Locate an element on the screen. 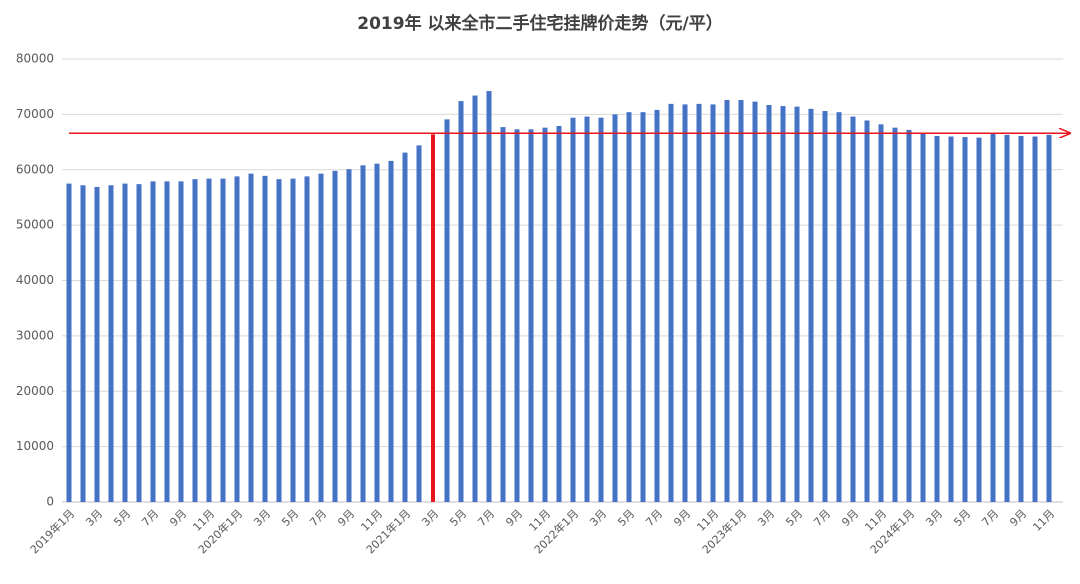 This screenshot has width=1080, height=584. y-tick-label: 80000 is located at coordinates (35, 59).